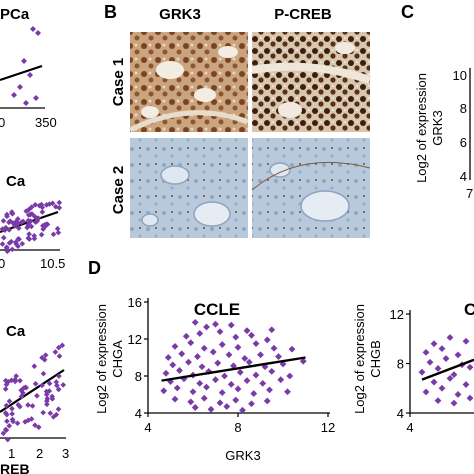  What do you see at coordinates (217, 309) in the screenshot?
I see `ccle-title: CCLE` at bounding box center [217, 309].